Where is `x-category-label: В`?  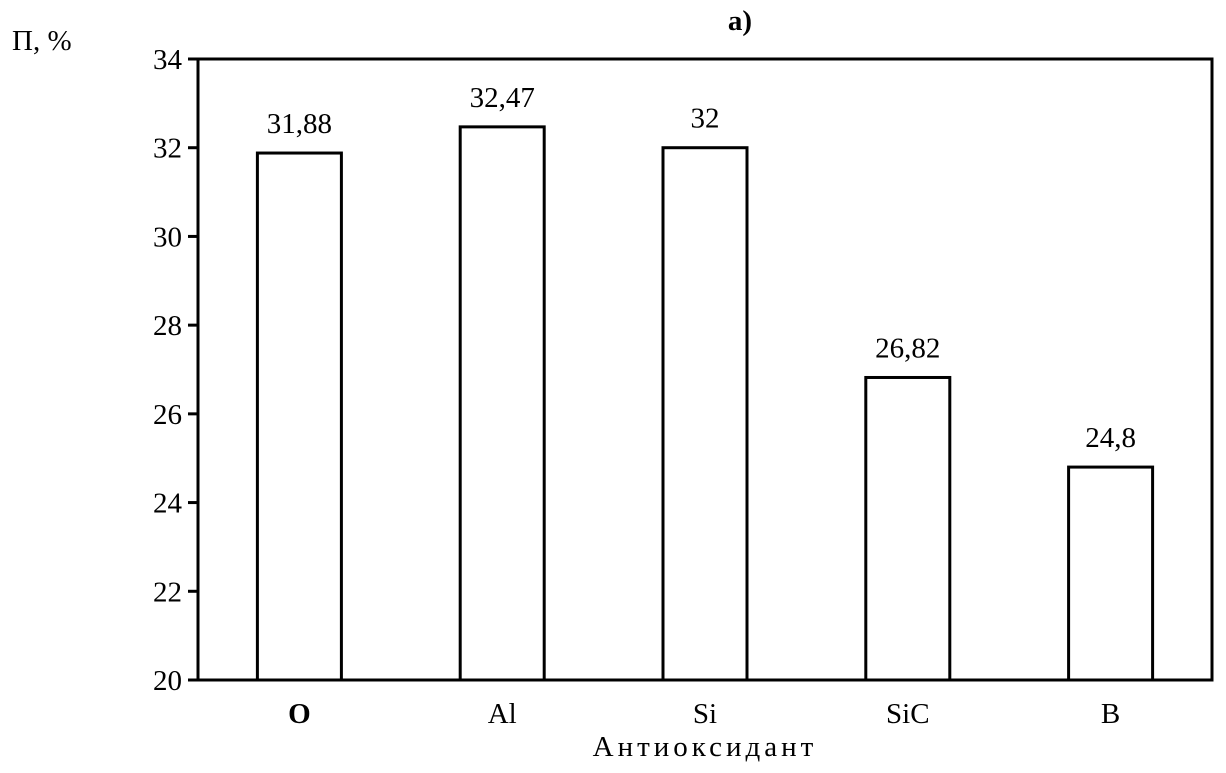 x-category-label: В is located at coordinates (1110, 714).